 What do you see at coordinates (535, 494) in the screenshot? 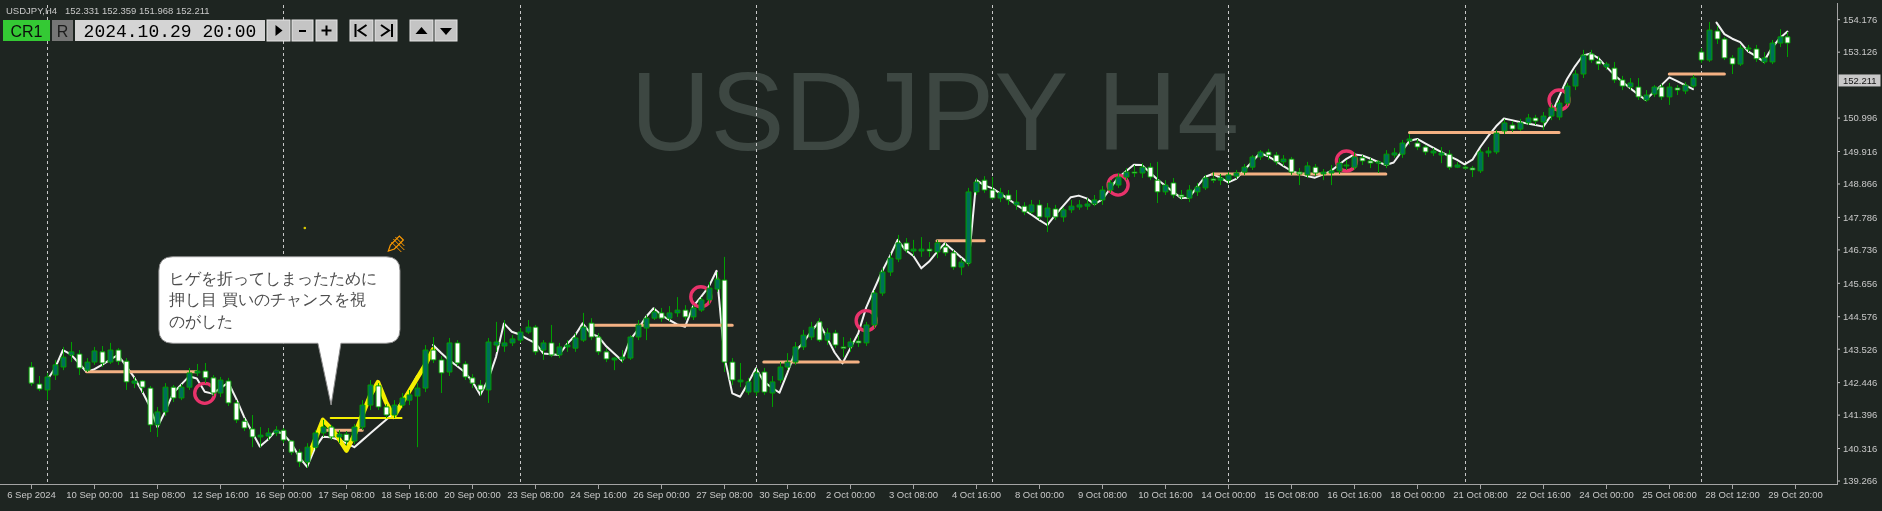
I see `x-tick-label: 23 Sep 08:00` at bounding box center [535, 494].